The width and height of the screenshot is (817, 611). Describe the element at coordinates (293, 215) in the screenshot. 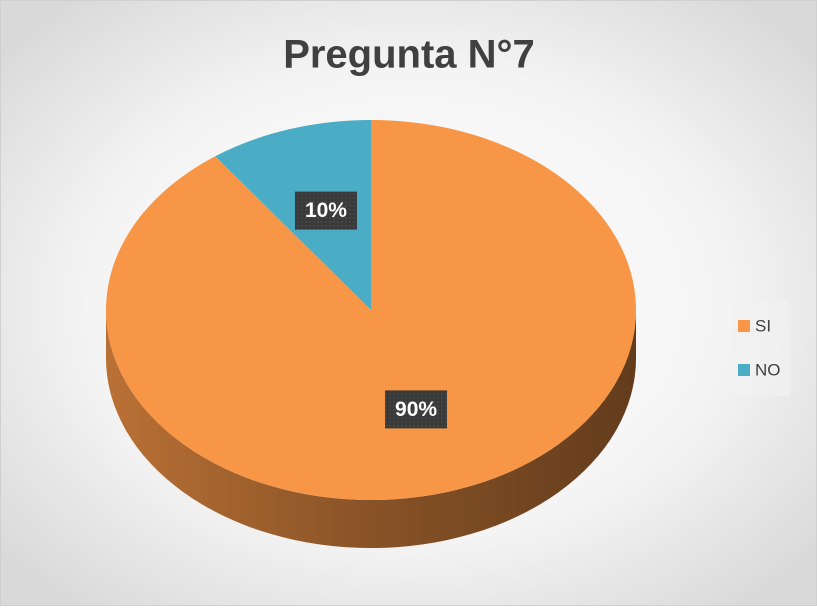

I see `pie-slice` at that location.